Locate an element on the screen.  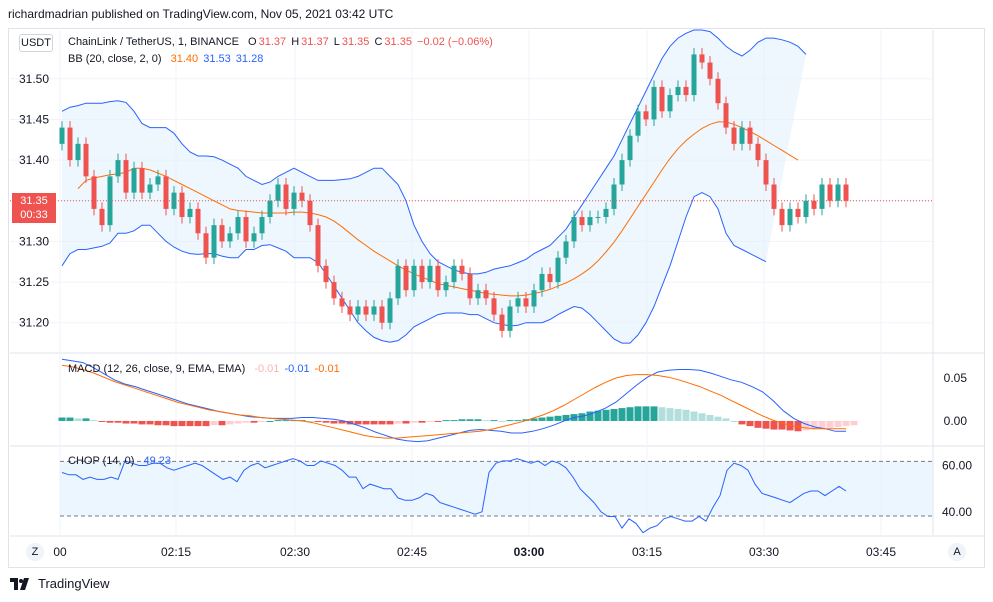
currency-button: USDT is located at coordinates (36, 43).